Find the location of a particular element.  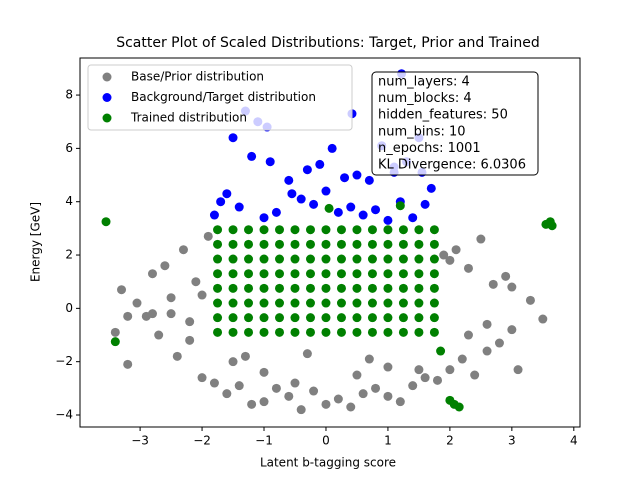

y-tick-label: 2 is located at coordinates (69, 255).